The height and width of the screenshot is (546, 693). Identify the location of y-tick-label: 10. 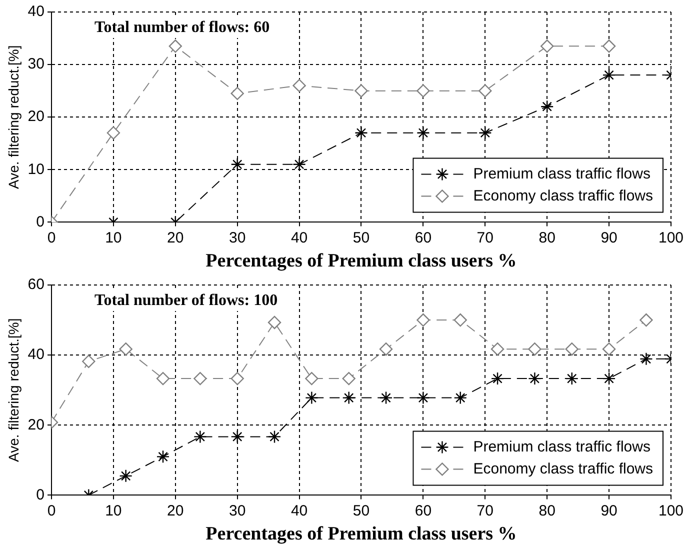
(36, 169).